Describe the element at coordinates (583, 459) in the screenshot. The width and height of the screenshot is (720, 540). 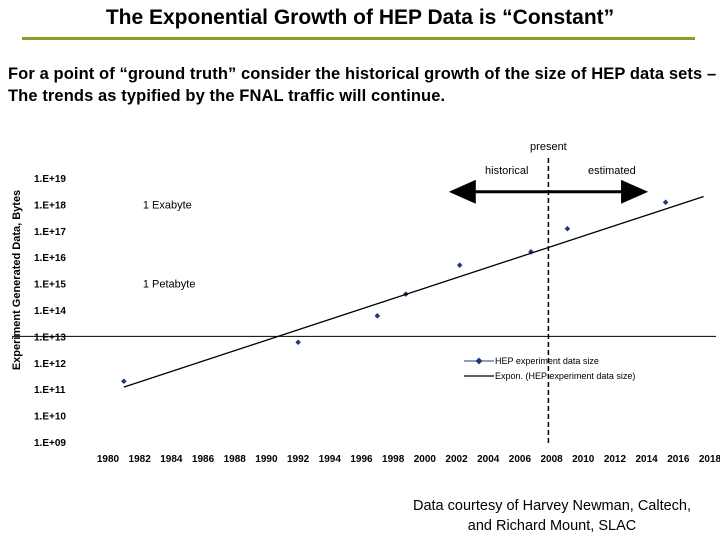
I see `x-tick-label: 2010` at that location.